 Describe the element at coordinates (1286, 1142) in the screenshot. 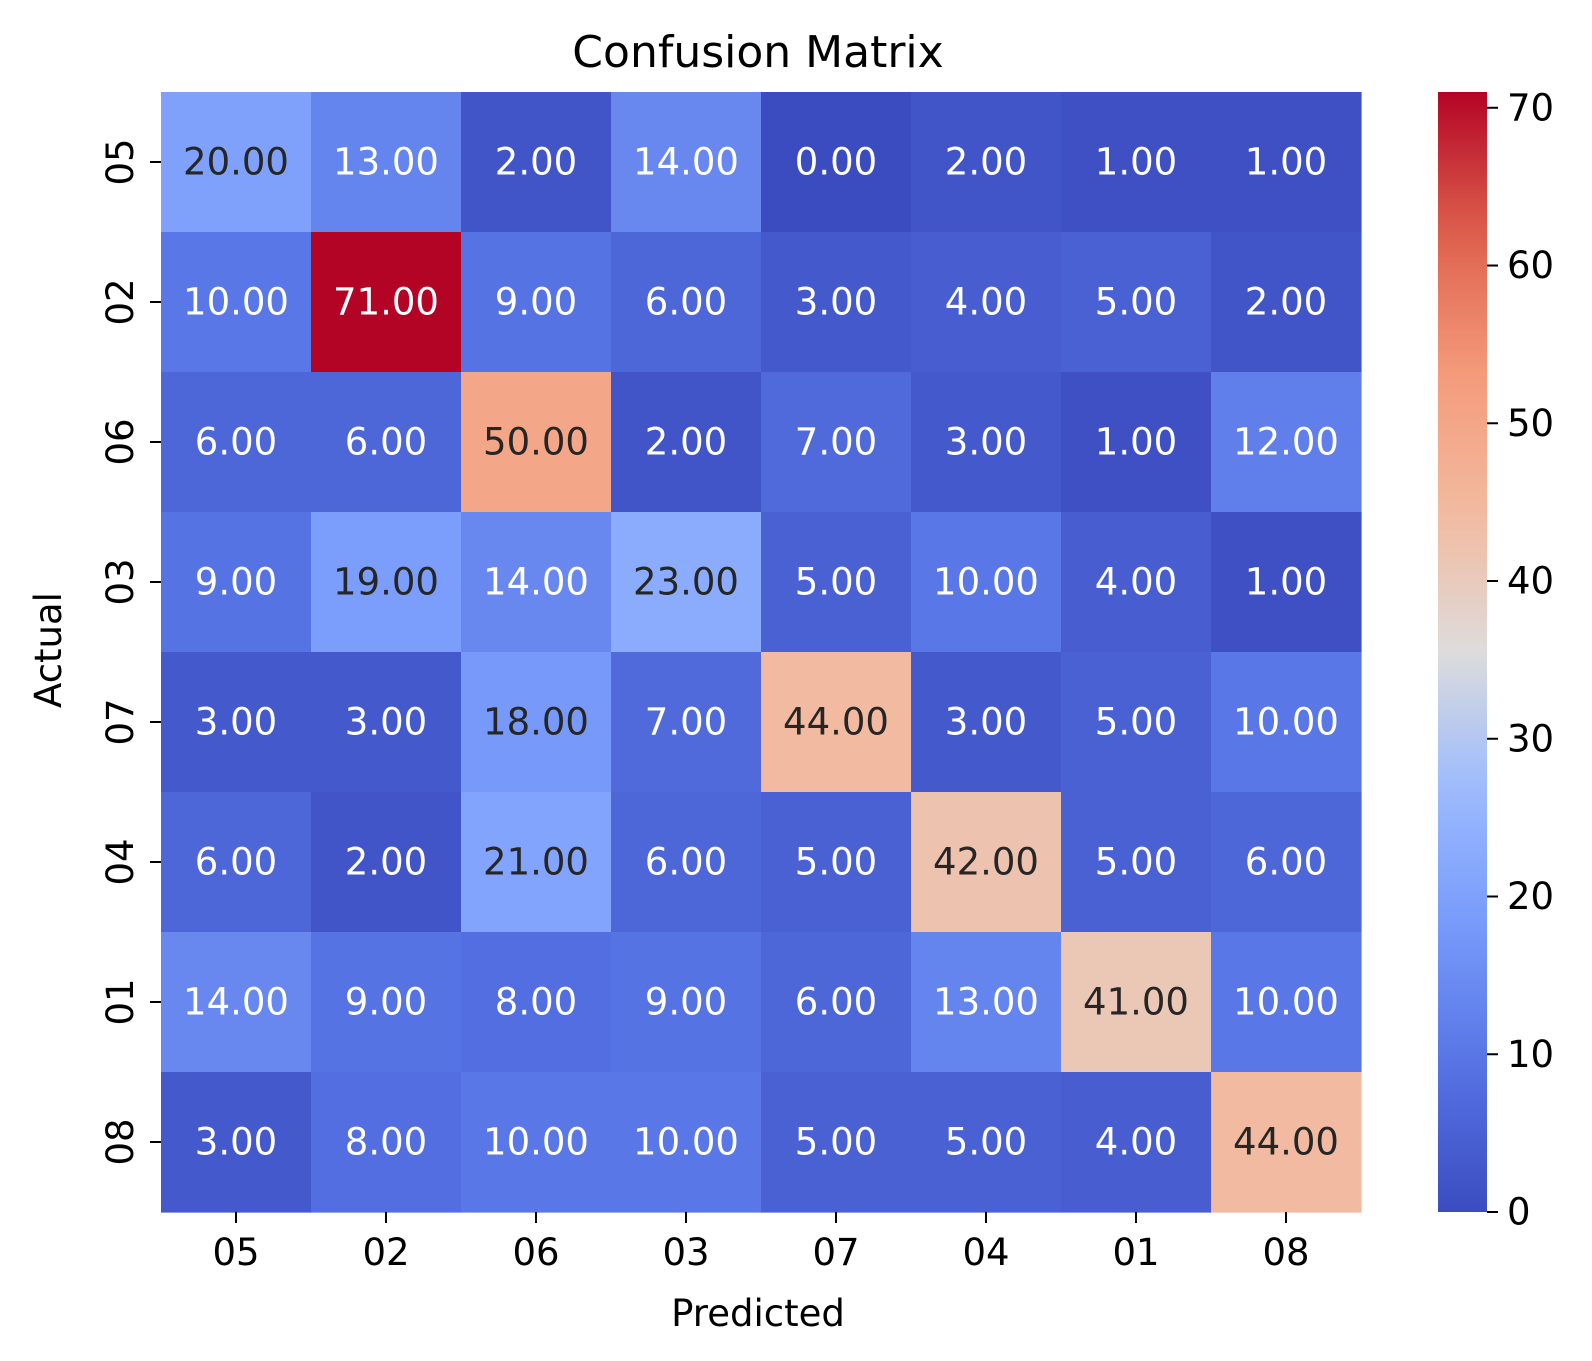

I see `cell-value-label: 44.00` at that location.